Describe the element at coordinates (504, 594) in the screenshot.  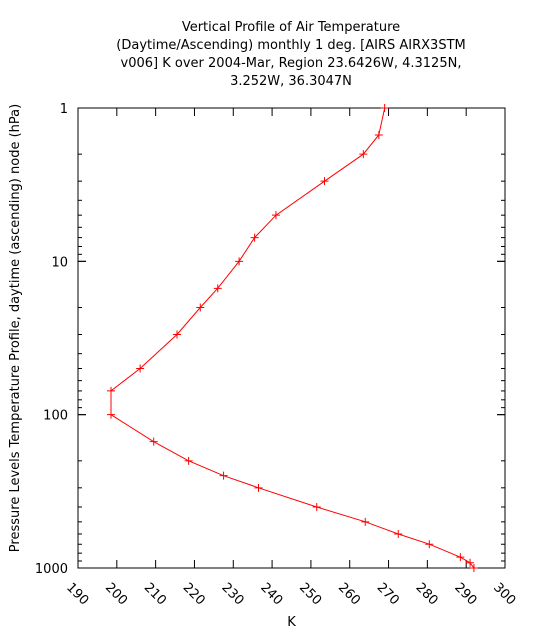
I see `x-tick-label: 300` at that location.